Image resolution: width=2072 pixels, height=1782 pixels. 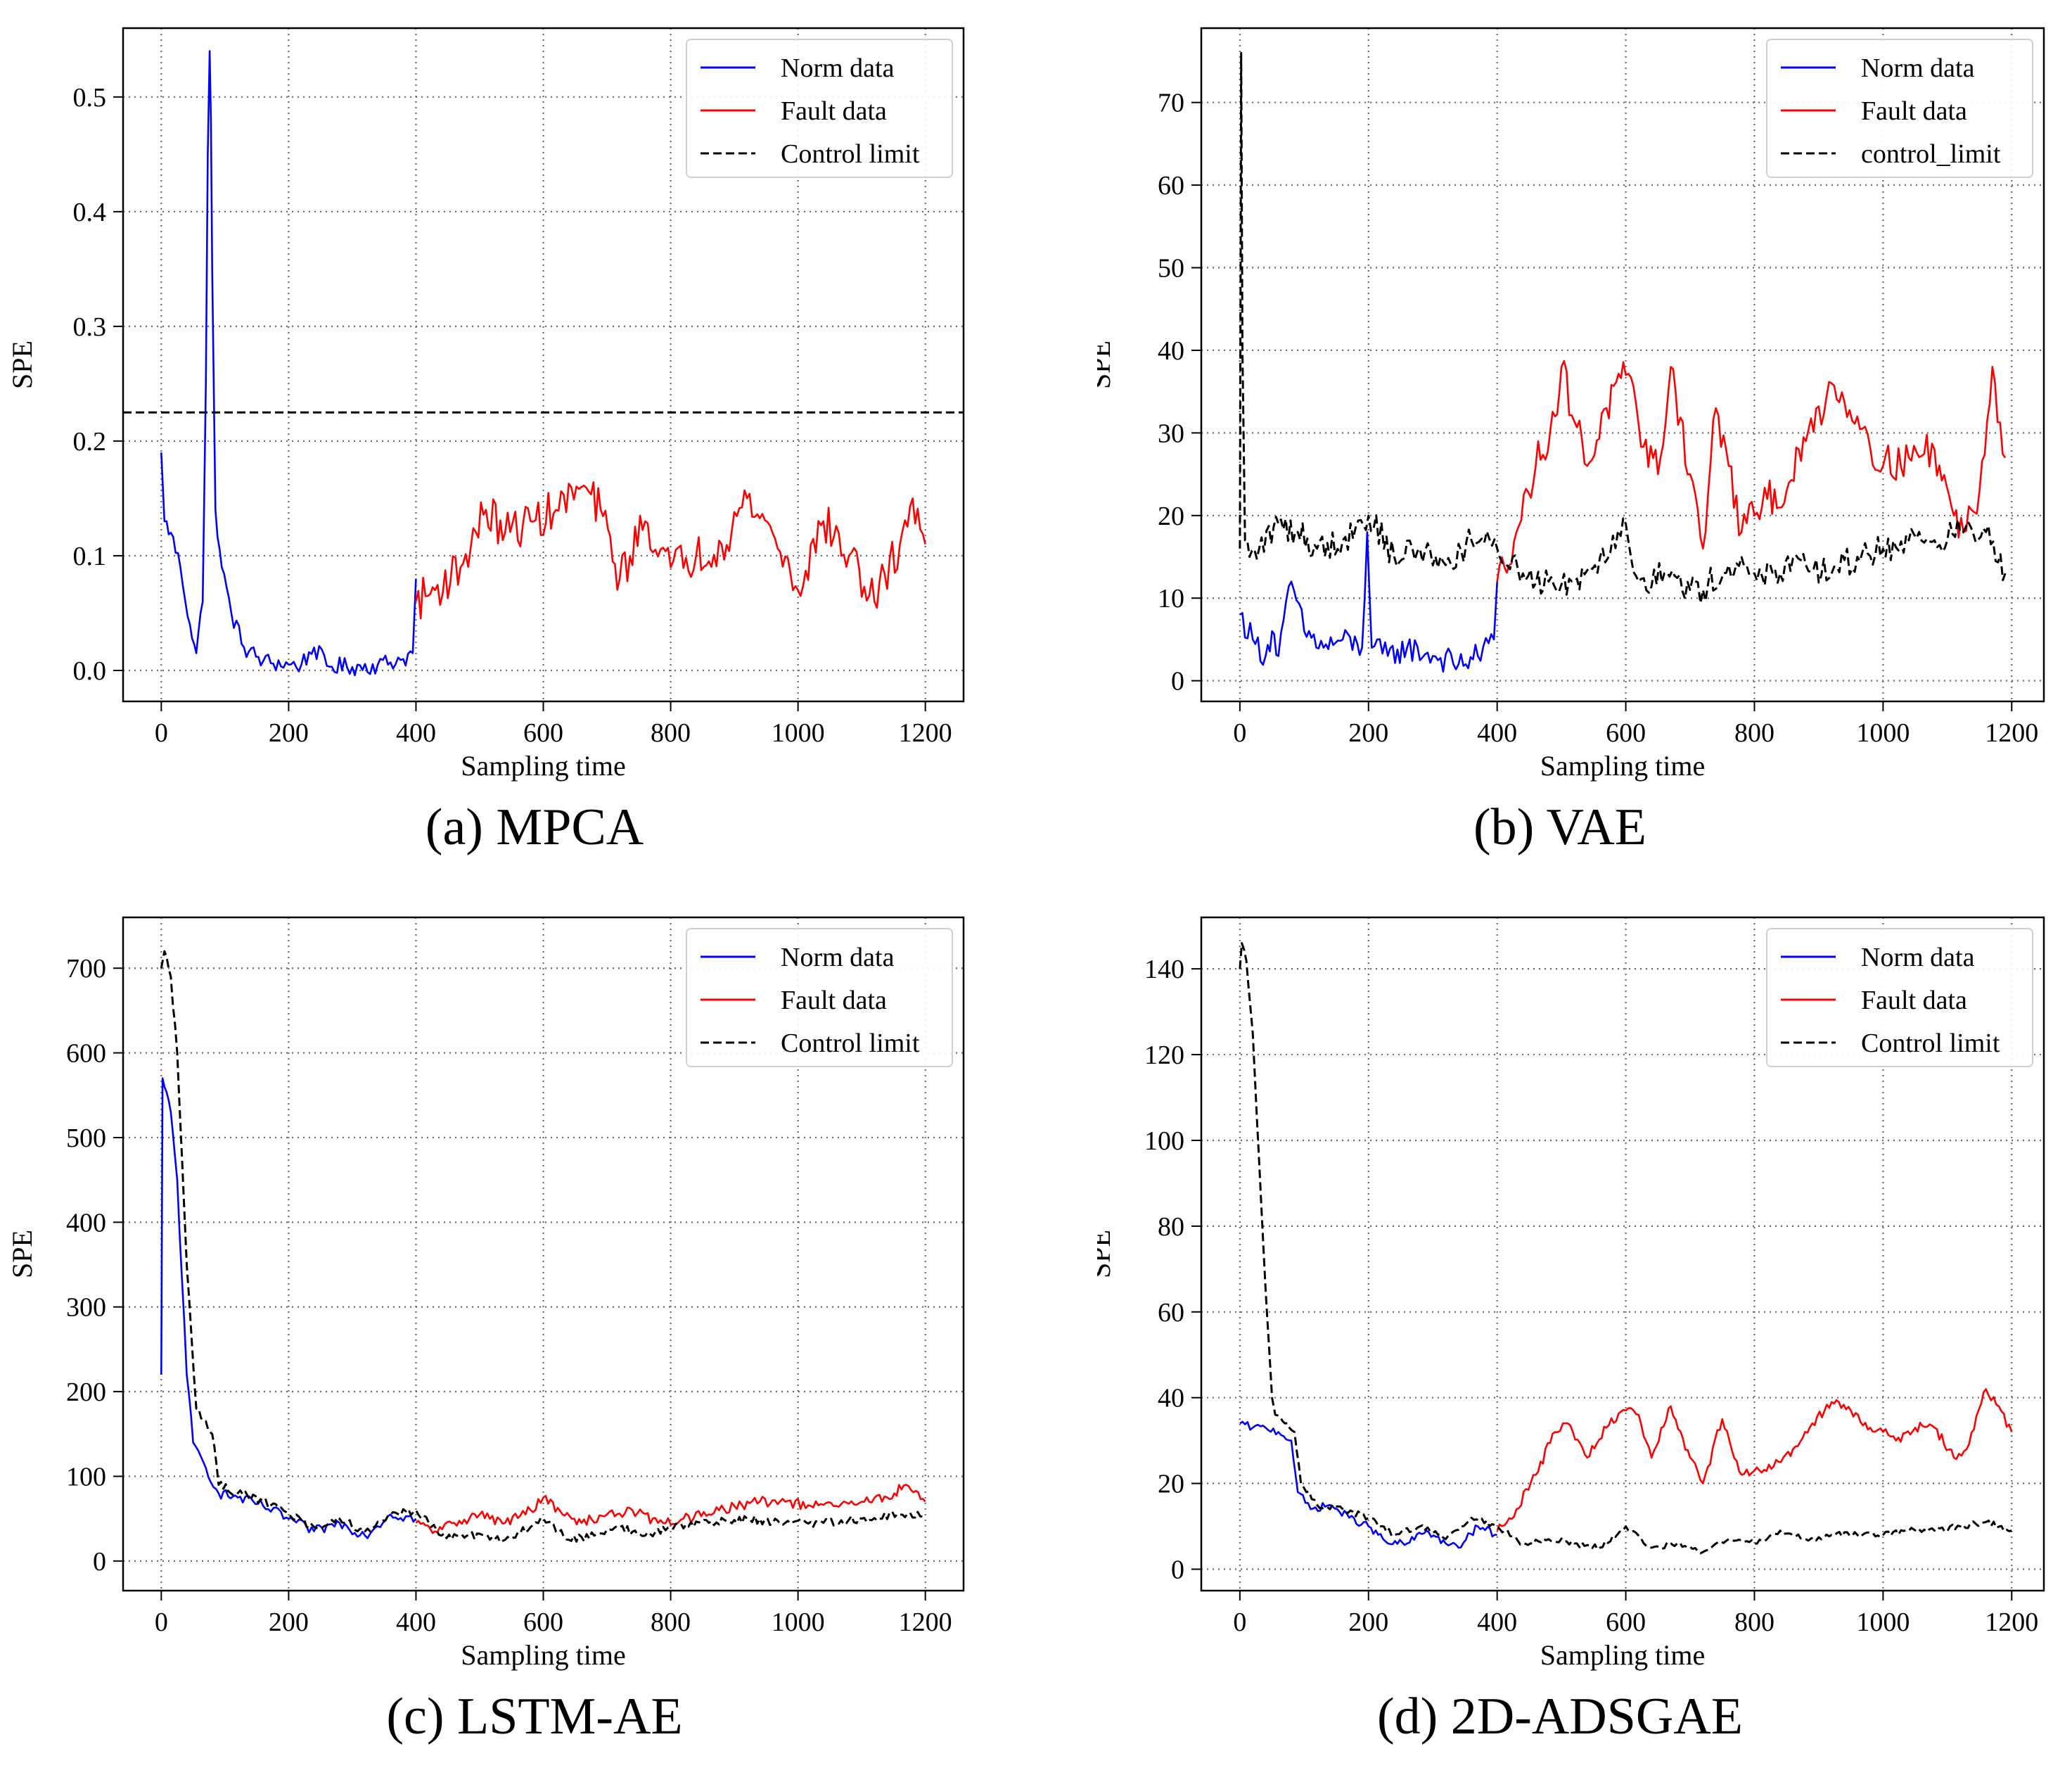 I want to click on y-tick-label: 0.4, so click(x=90, y=212).